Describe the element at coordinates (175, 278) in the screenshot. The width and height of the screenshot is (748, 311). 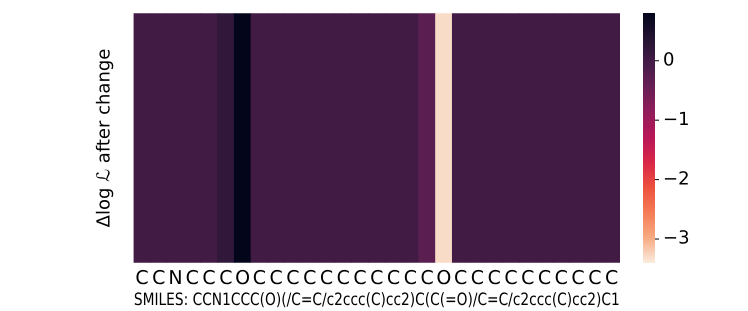
I see `x-tick-label: N` at that location.